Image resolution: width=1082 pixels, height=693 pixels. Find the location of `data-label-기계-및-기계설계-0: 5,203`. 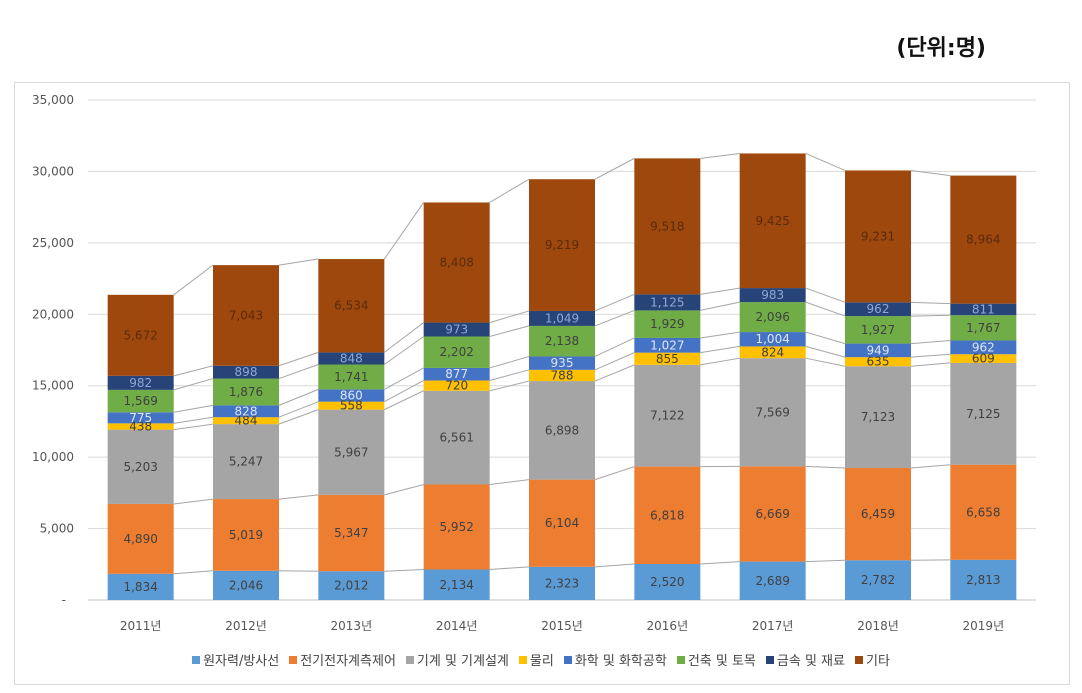

data-label-기계-및-기계설계-0: 5,203 is located at coordinates (140, 467).